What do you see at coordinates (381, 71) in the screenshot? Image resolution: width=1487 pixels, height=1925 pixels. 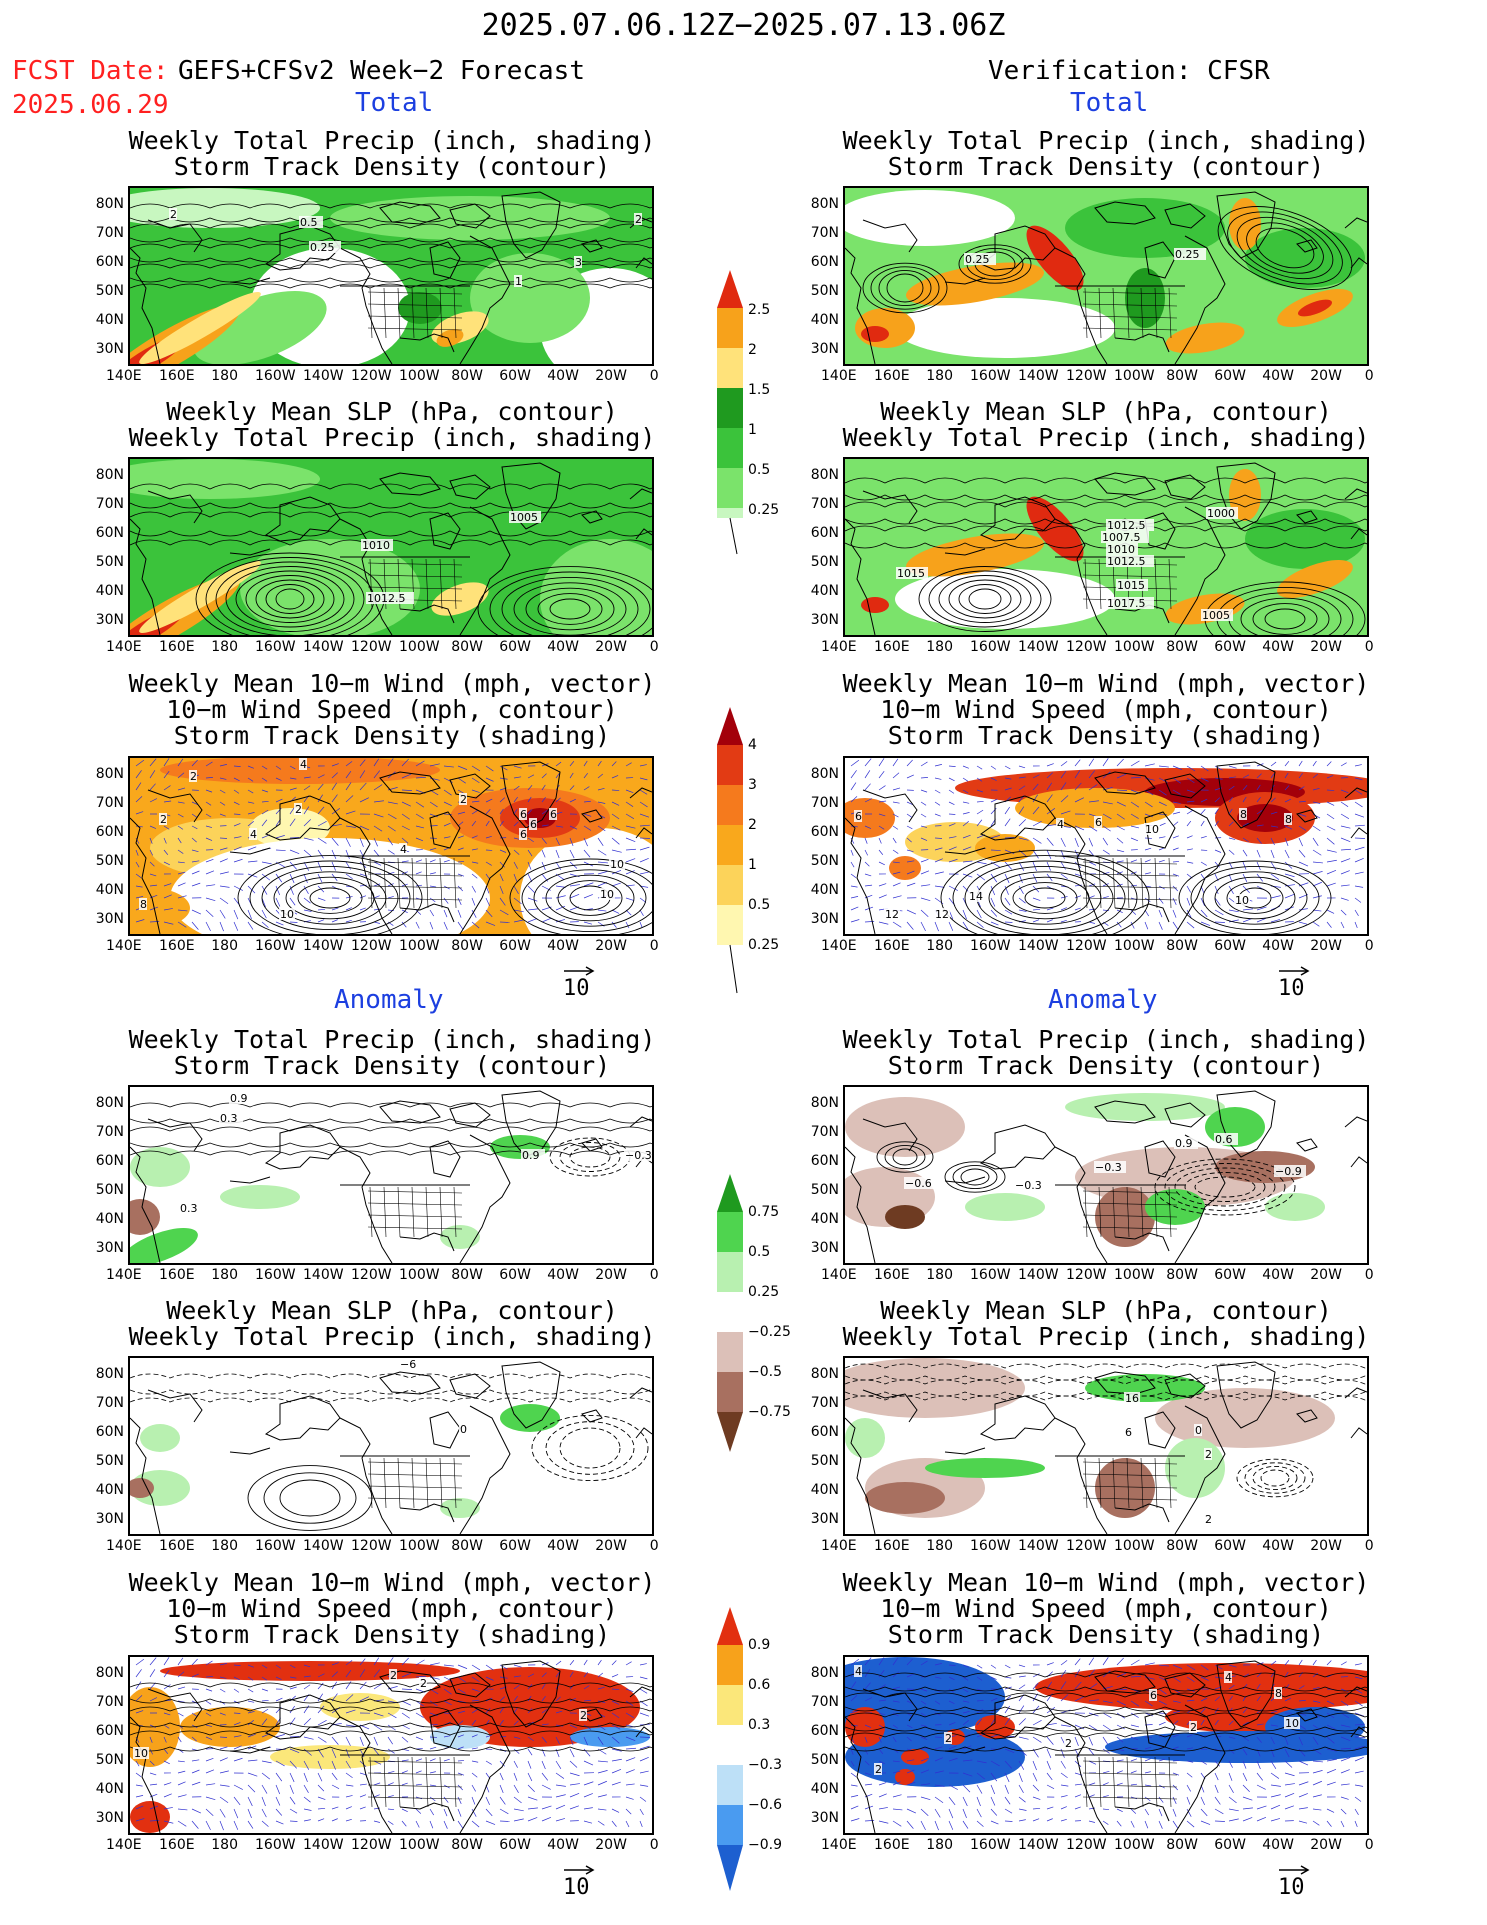 I see `fcst-model: GEFS+CFSv2 Week−2 Forecast` at bounding box center [381, 71].